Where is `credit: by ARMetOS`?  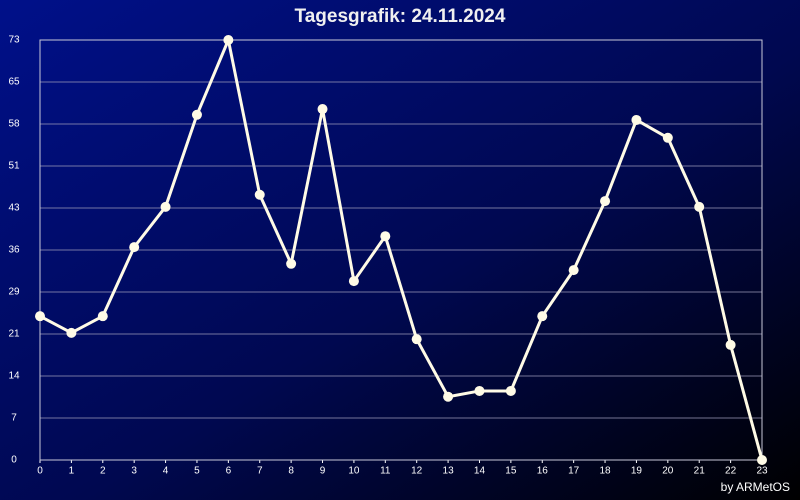 credit: by ARMetOS is located at coordinates (755, 487).